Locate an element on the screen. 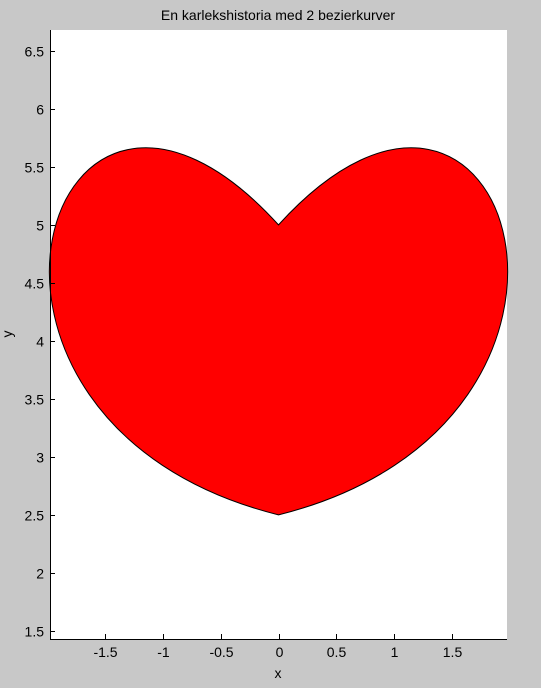 Image resolution: width=541 pixels, height=688 pixels. y-tick-label: 5.5 is located at coordinates (35, 168).